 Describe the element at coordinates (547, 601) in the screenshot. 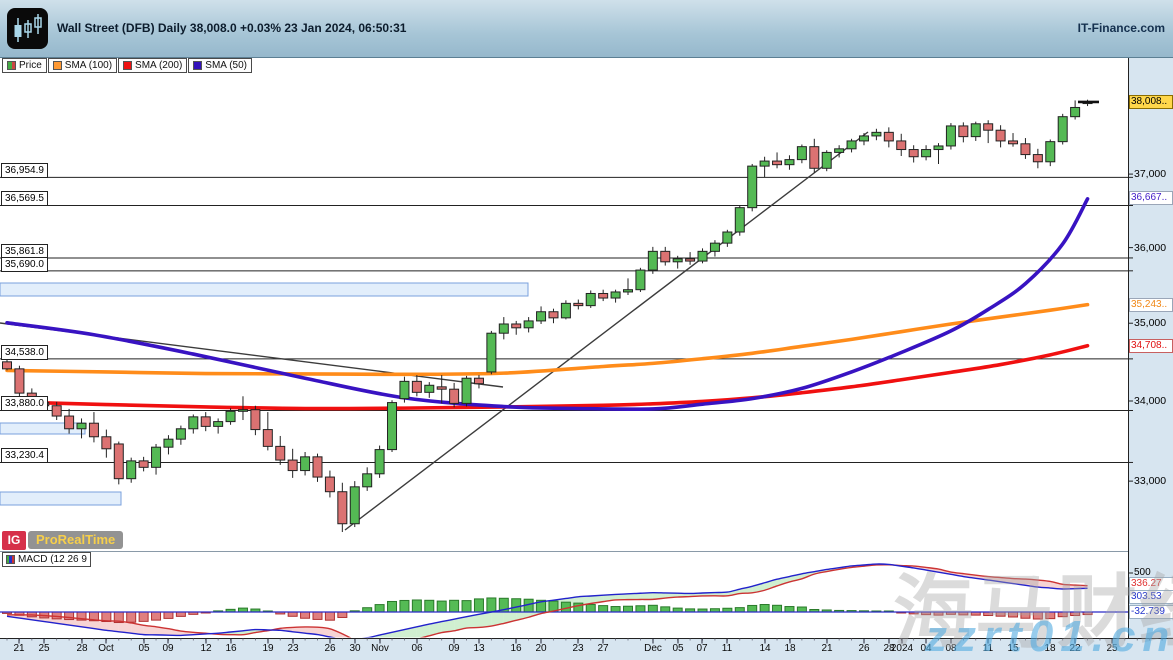

I see `macd-line` at that location.